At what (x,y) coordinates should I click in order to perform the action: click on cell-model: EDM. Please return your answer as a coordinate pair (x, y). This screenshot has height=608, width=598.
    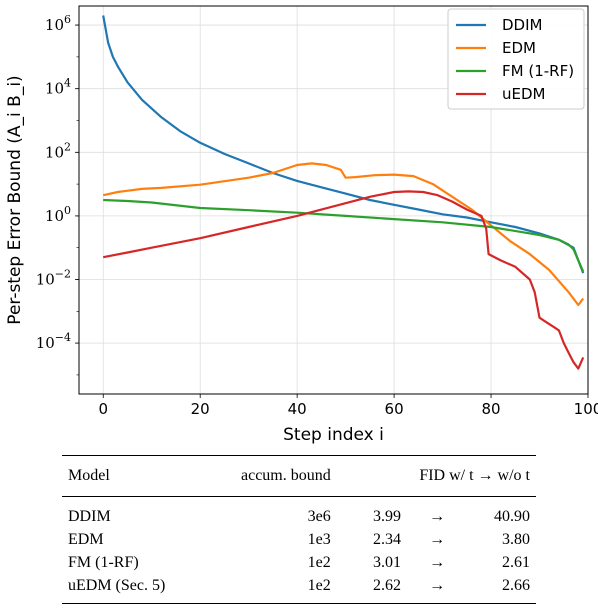
    Looking at the image, I should click on (86, 539).